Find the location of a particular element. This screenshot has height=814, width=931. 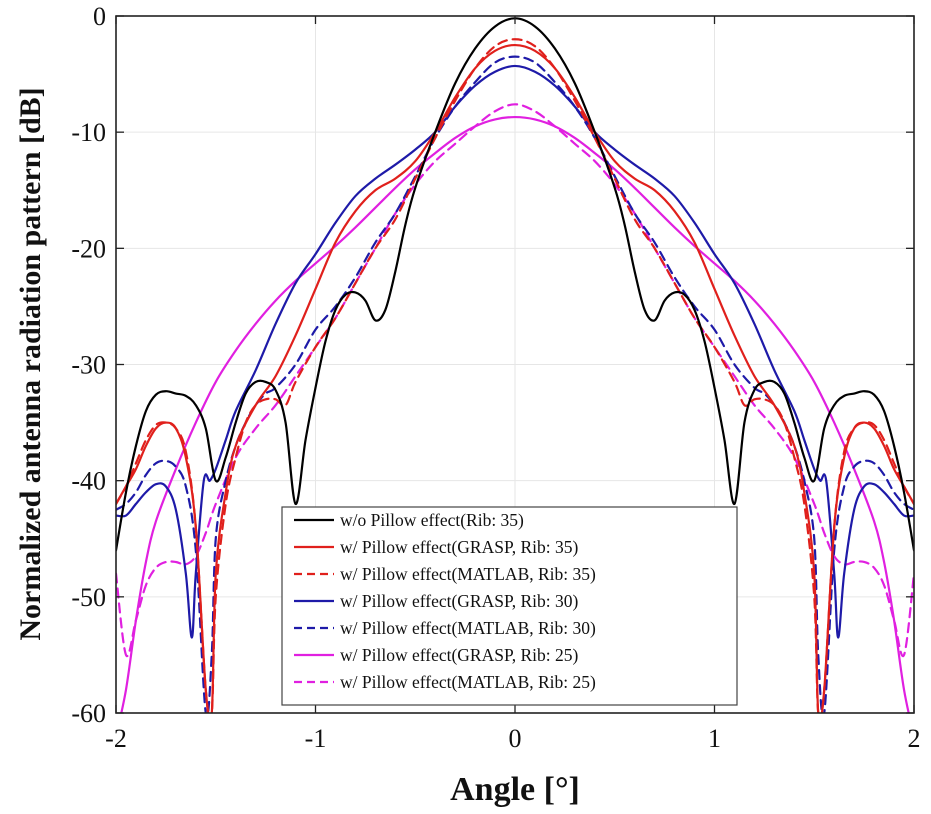

legend-label: w/ Pillow effect(GRASP, Rib: 35) is located at coordinates (459, 547).